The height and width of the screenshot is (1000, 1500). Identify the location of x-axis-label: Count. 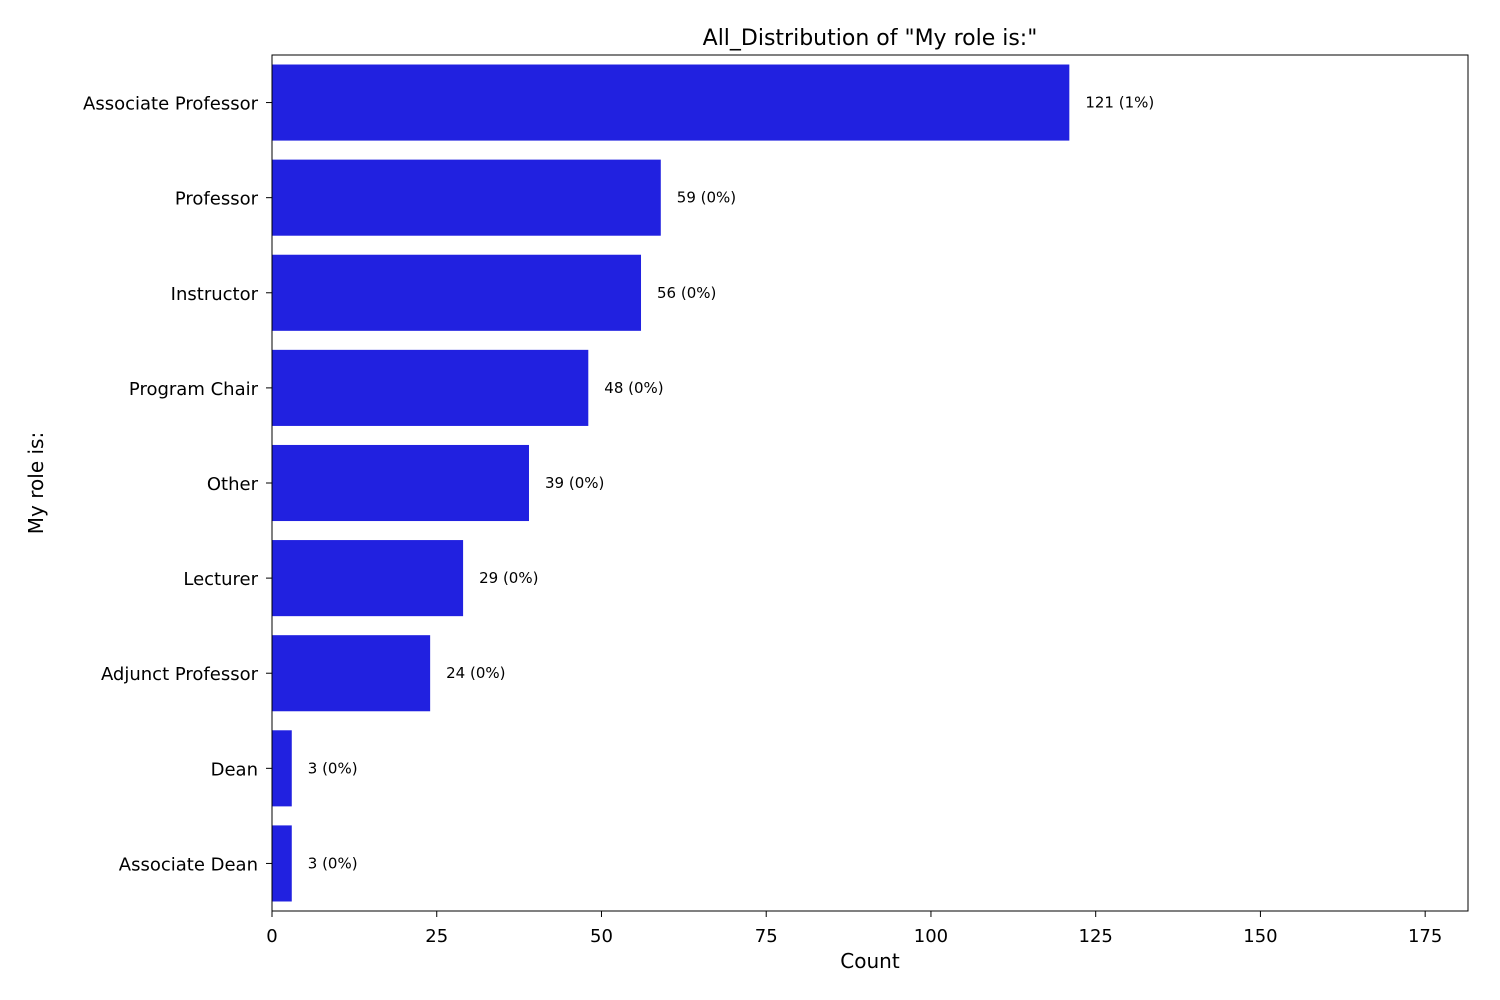
(870, 961).